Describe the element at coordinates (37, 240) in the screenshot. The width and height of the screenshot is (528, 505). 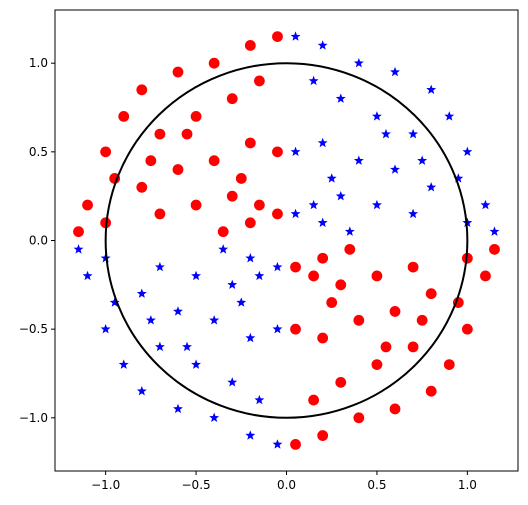
I see `y-axis: −1.0 −0.5 0.0 0.5 1.0` at that location.